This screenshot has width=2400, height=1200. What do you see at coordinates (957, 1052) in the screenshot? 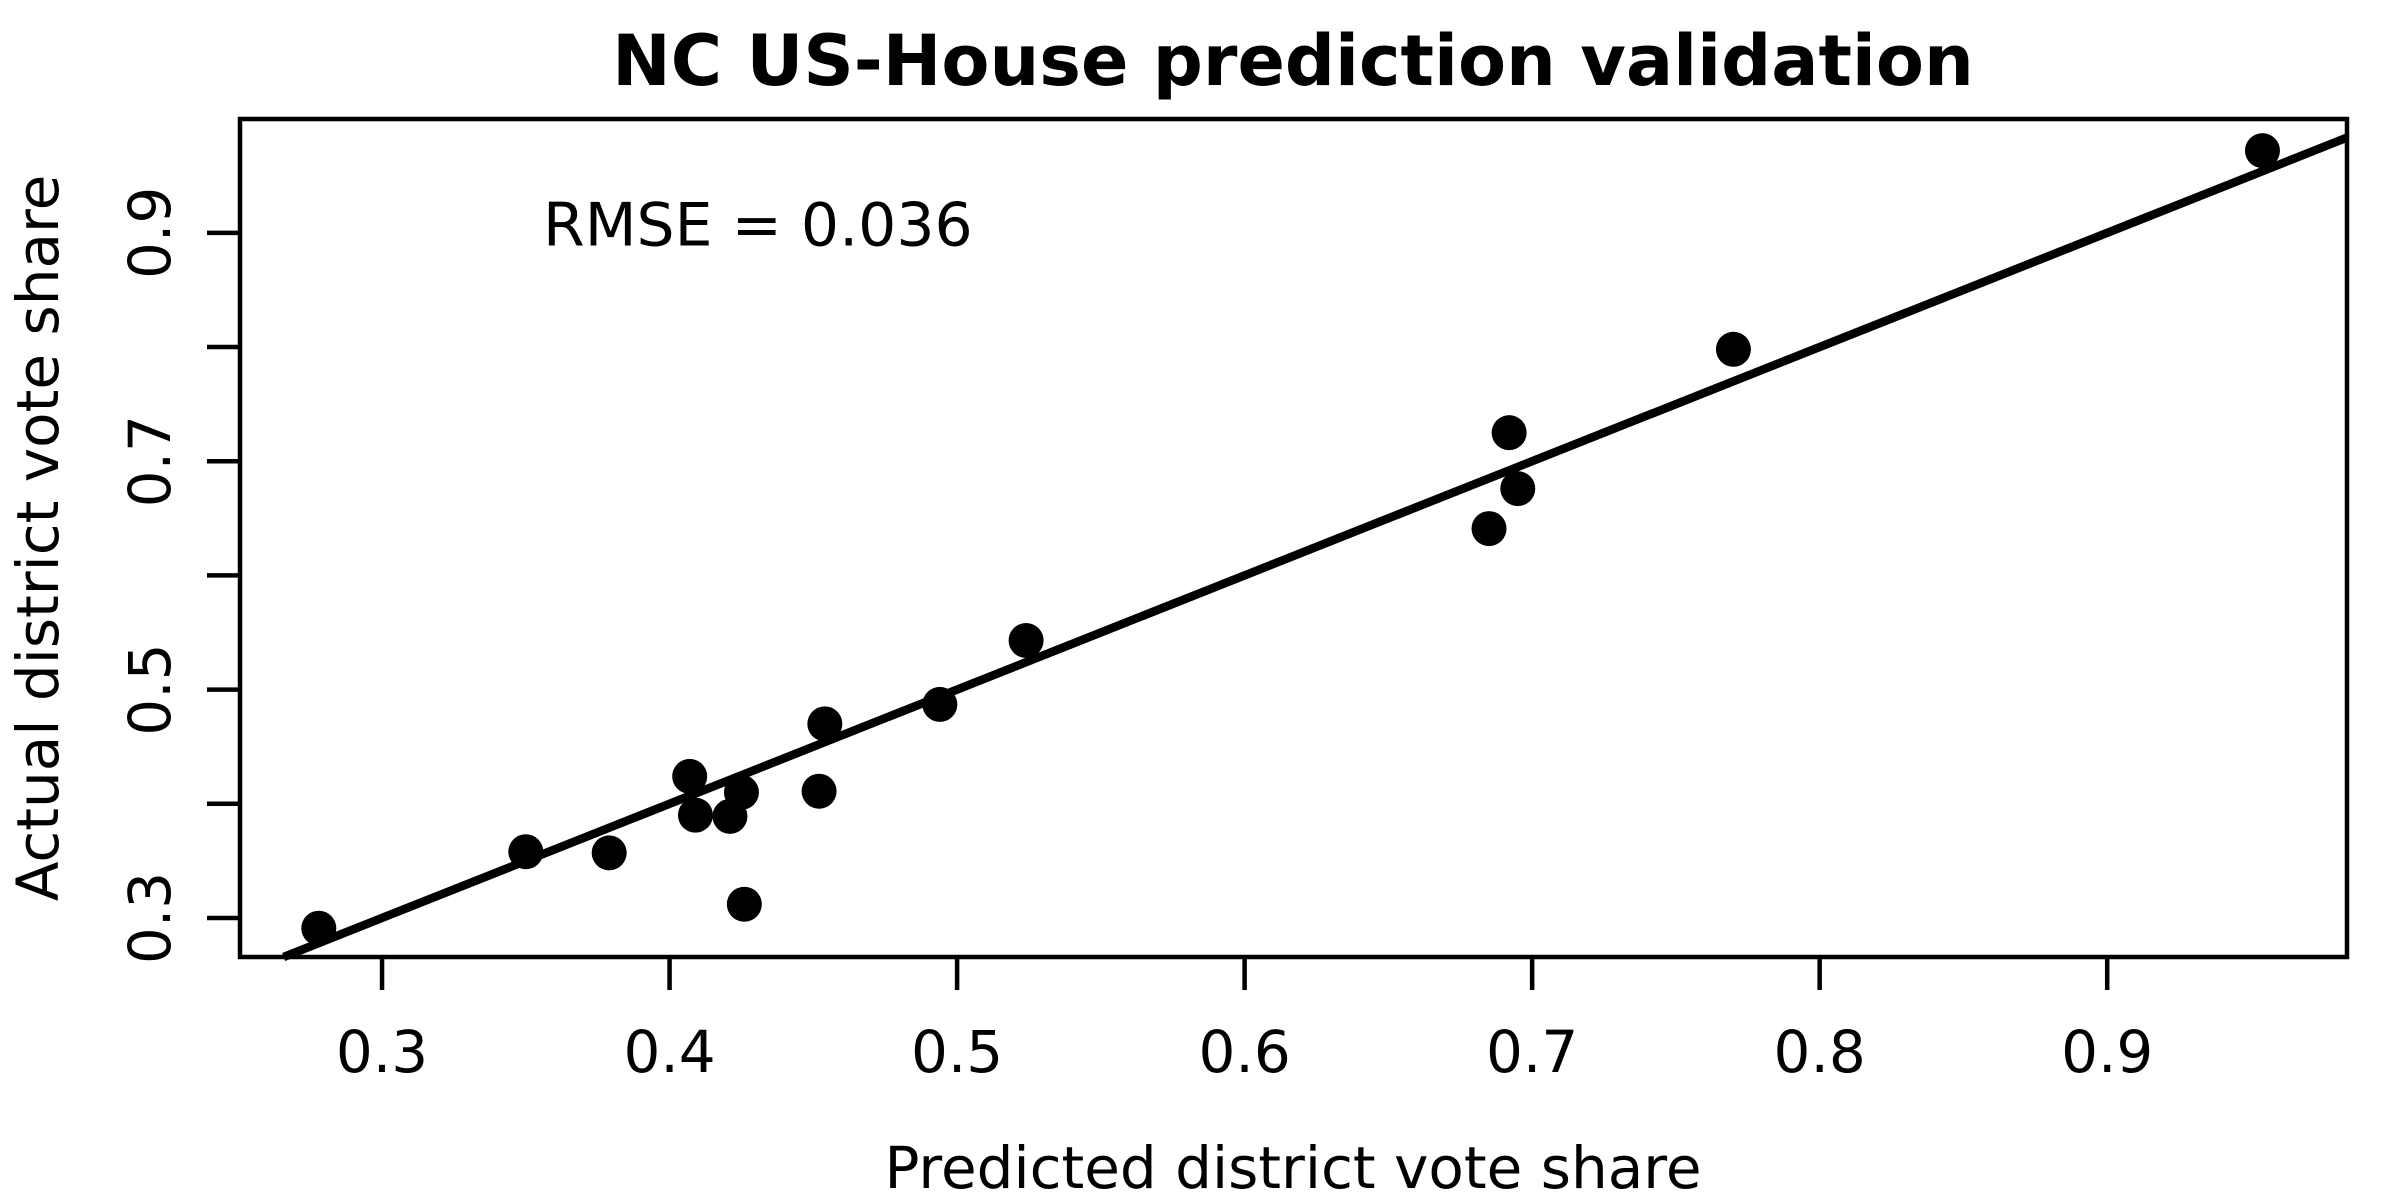
I see `x-tick-label: 0.5` at bounding box center [957, 1052].